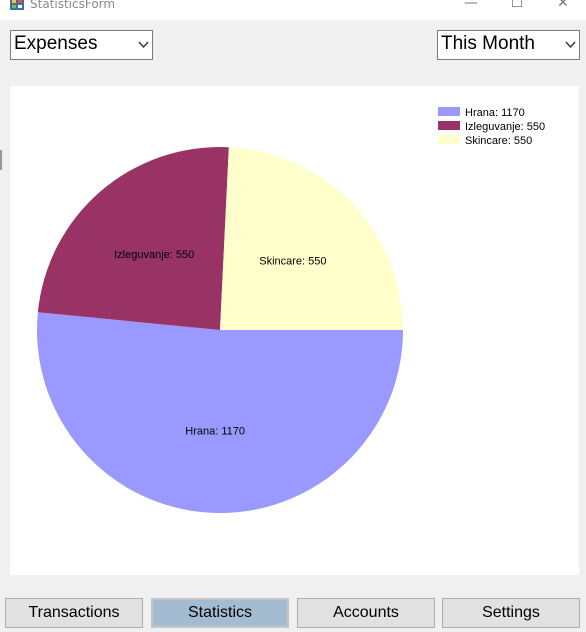 The width and height of the screenshot is (586, 632). Describe the element at coordinates (495, 113) in the screenshot. I see `legend-label-hrana: Hrana: 1170` at that location.